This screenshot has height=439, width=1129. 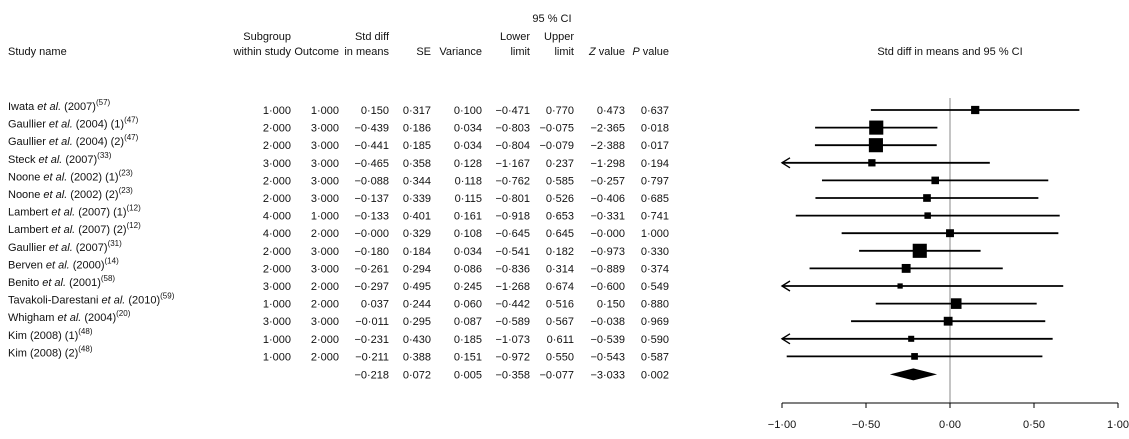 What do you see at coordinates (417, 305) in the screenshot?
I see `cell: 0·244` at bounding box center [417, 305].